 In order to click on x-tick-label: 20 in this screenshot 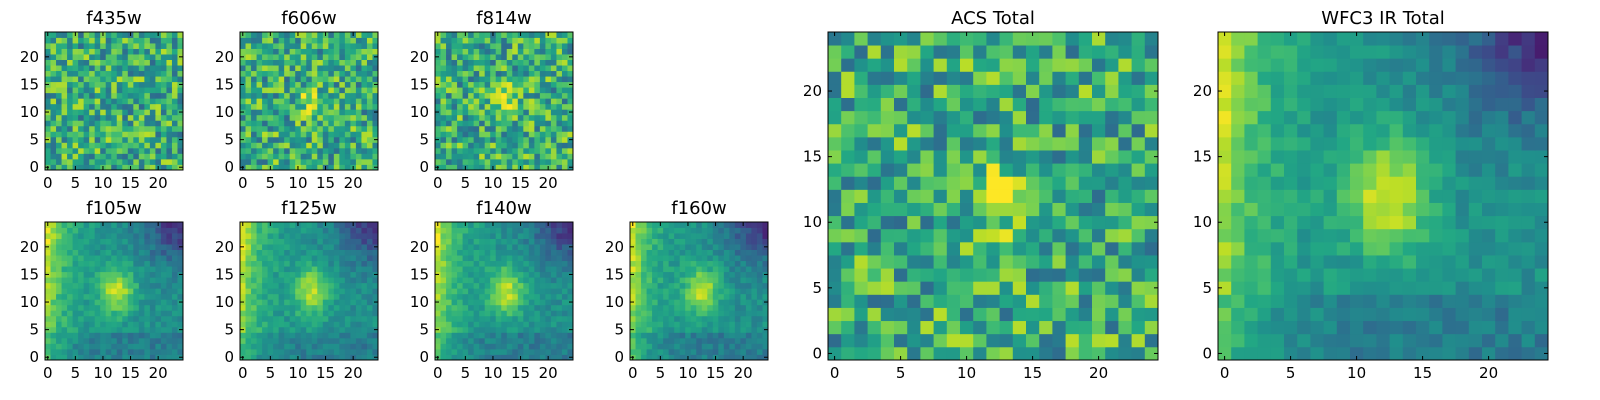, I will do `click(548, 183)`.